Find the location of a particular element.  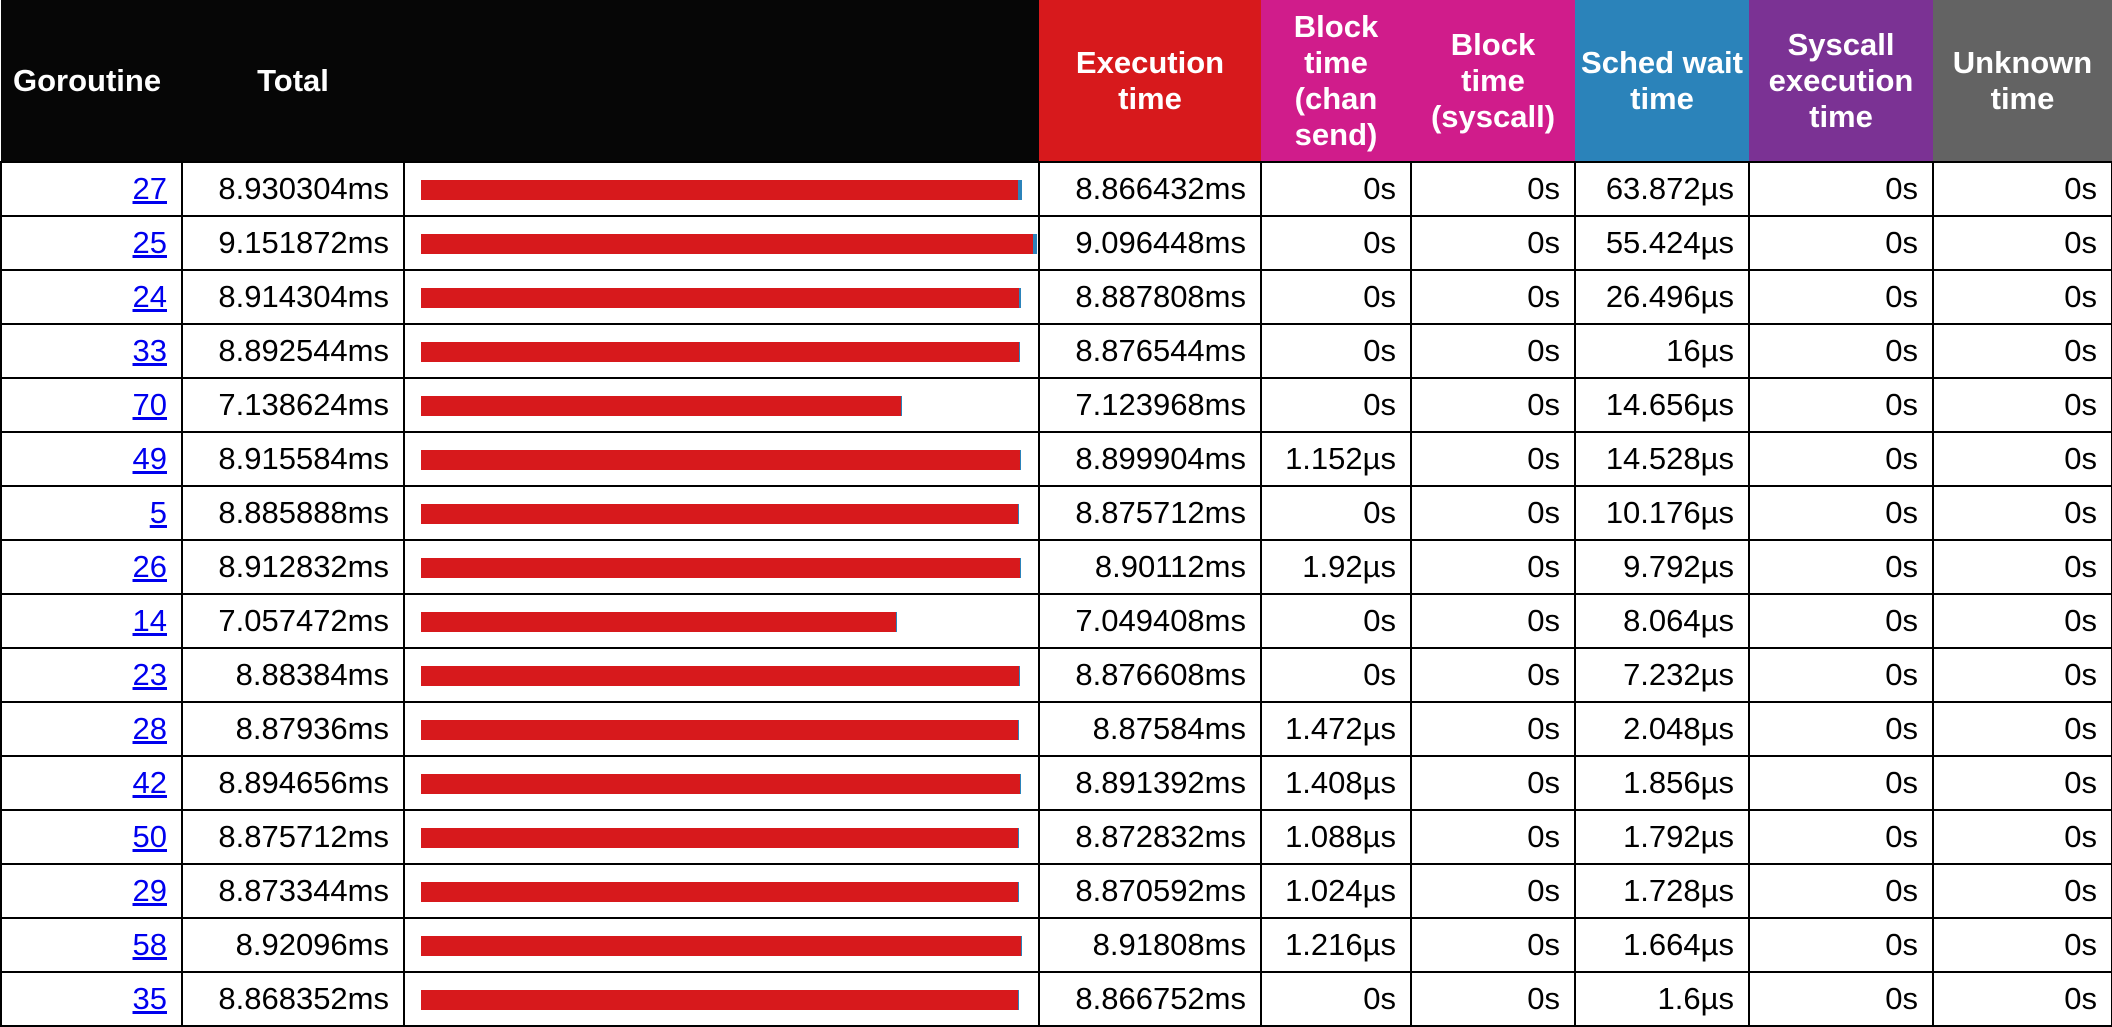

table-row: 26 8.912832ms 8.90112ms 1.92µs 0s 9.792µs 0s 0s is located at coordinates (1056, 567).